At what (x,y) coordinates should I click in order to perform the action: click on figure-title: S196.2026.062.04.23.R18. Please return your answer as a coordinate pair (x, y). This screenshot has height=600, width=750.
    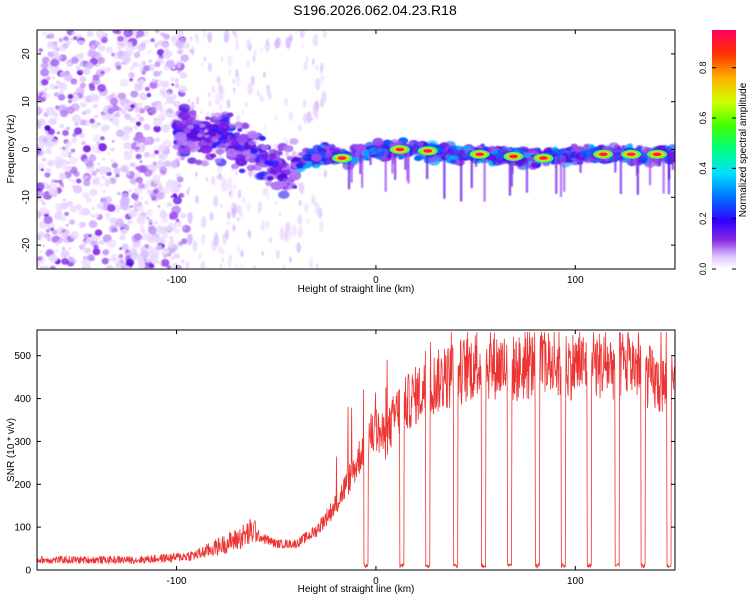
    Looking at the image, I should click on (375, 10).